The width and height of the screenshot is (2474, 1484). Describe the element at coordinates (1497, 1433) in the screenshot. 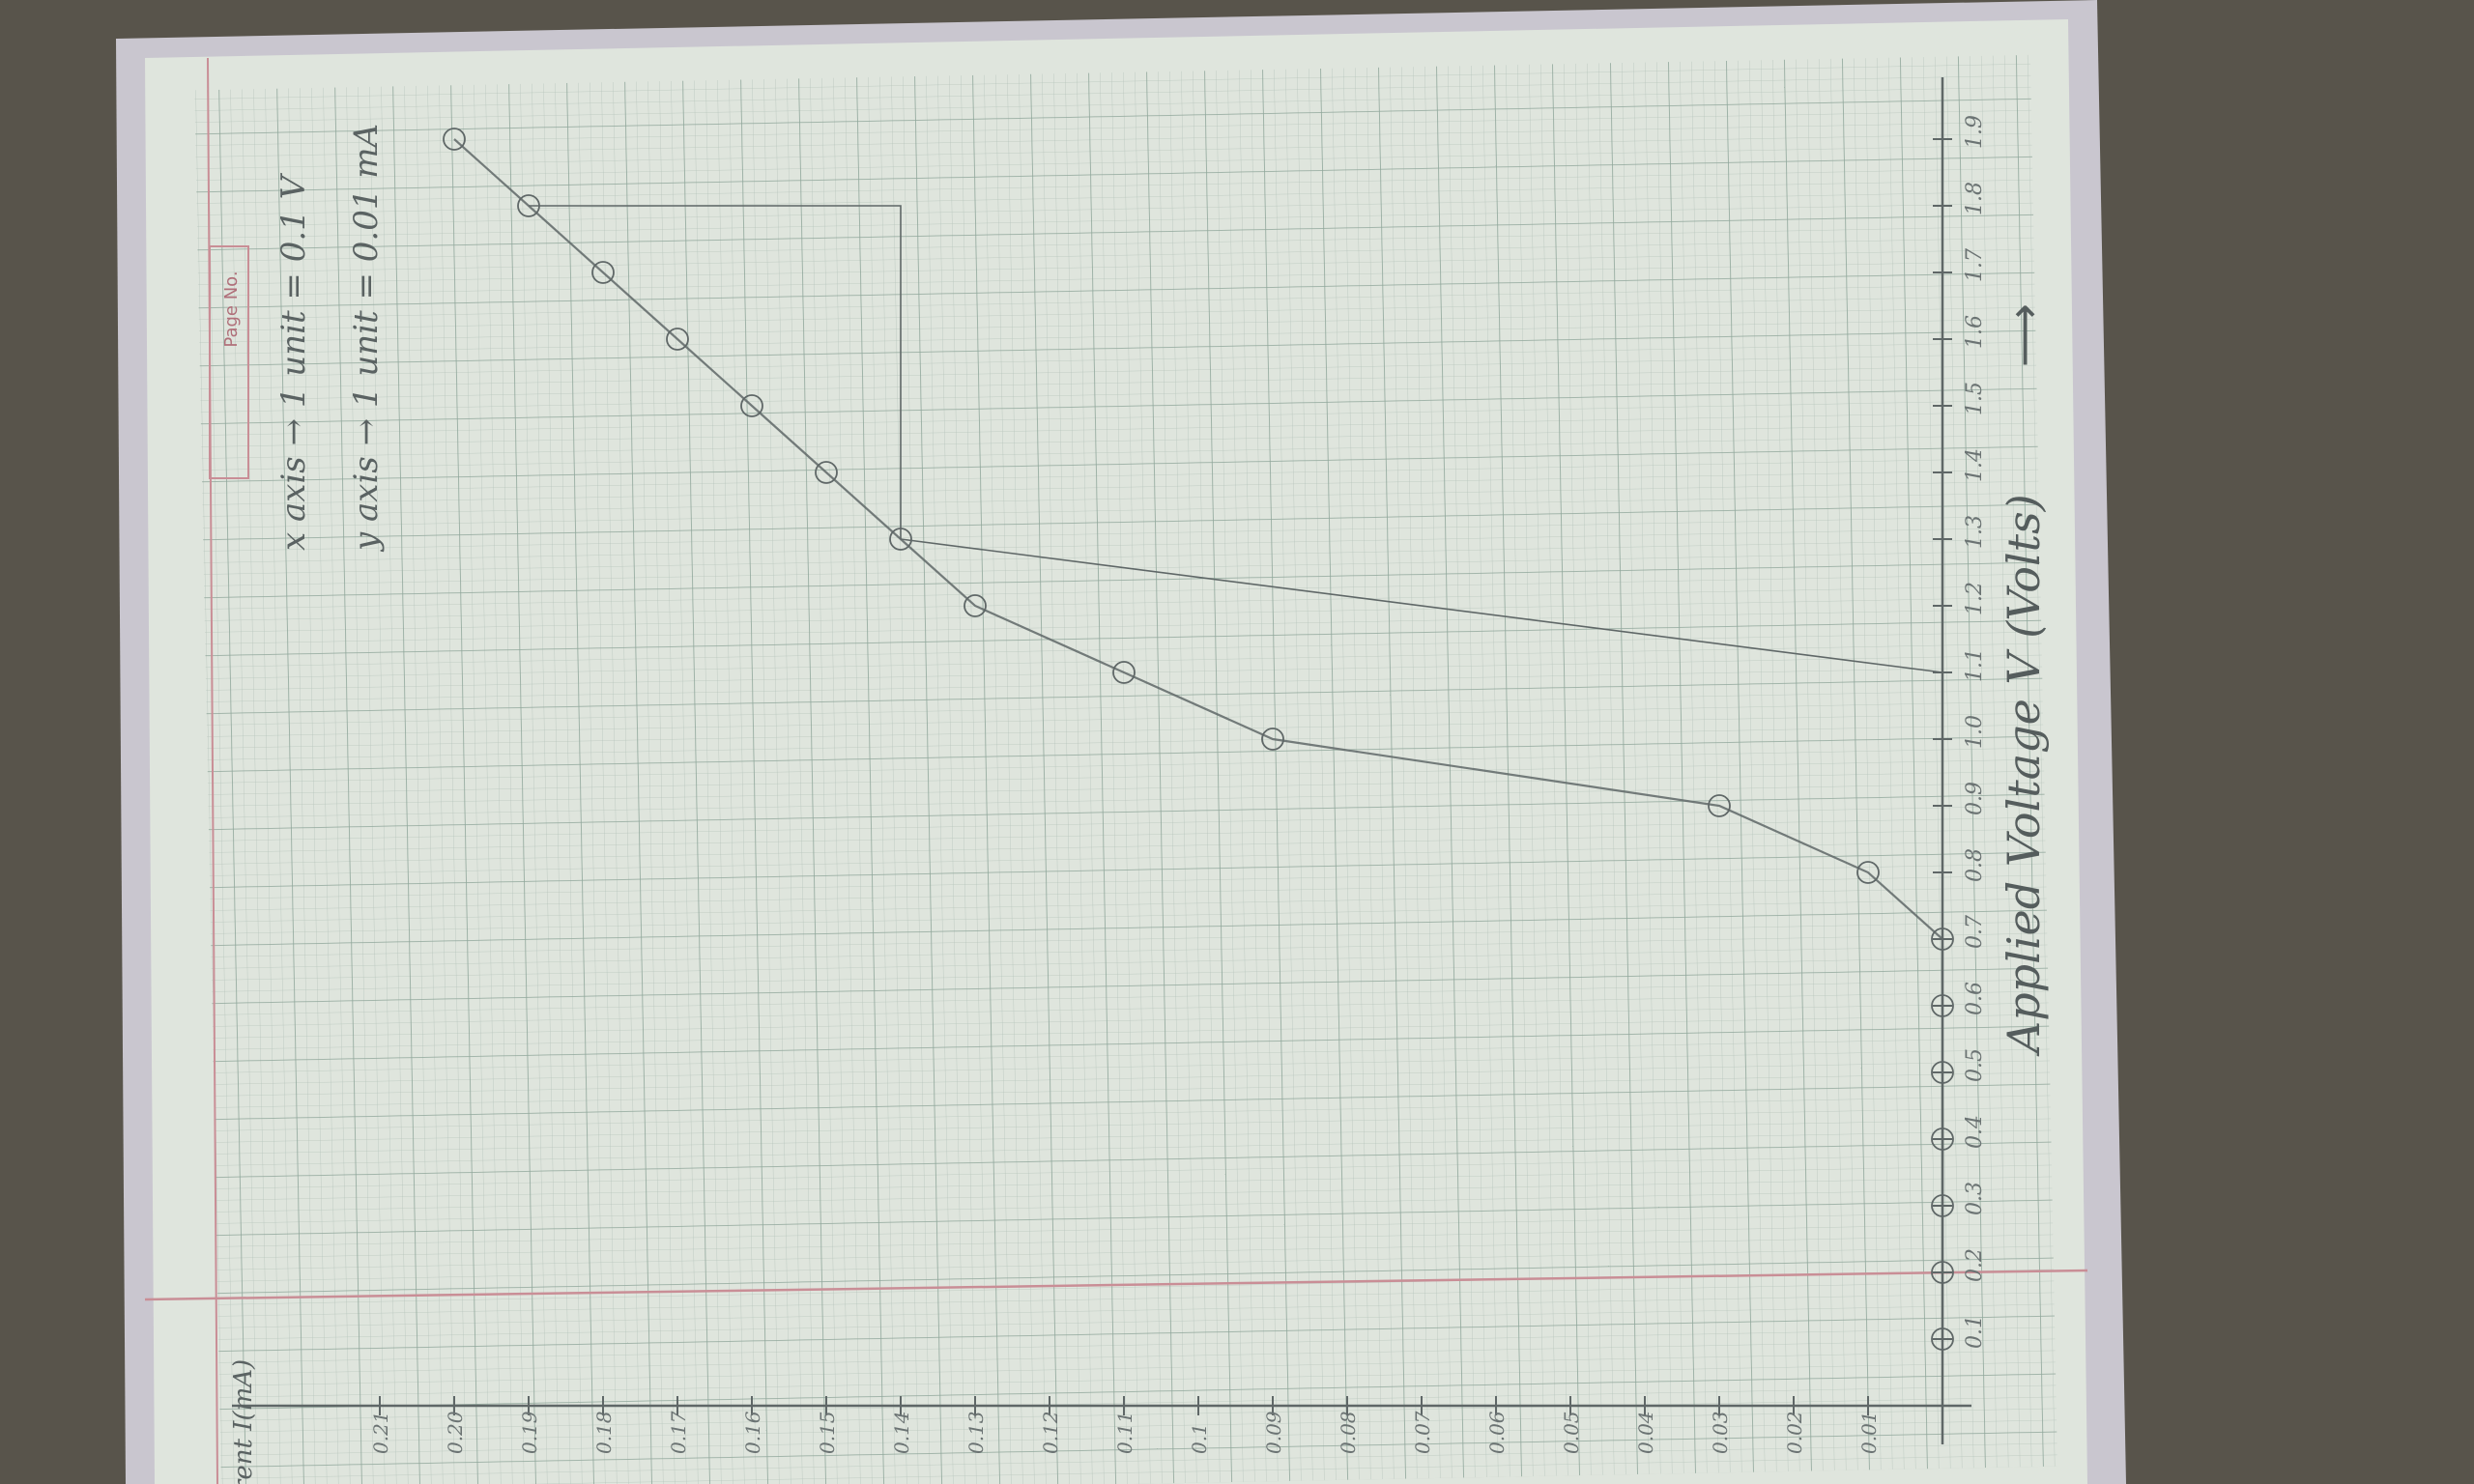

I see `y-tick-label: 0.06` at that location.